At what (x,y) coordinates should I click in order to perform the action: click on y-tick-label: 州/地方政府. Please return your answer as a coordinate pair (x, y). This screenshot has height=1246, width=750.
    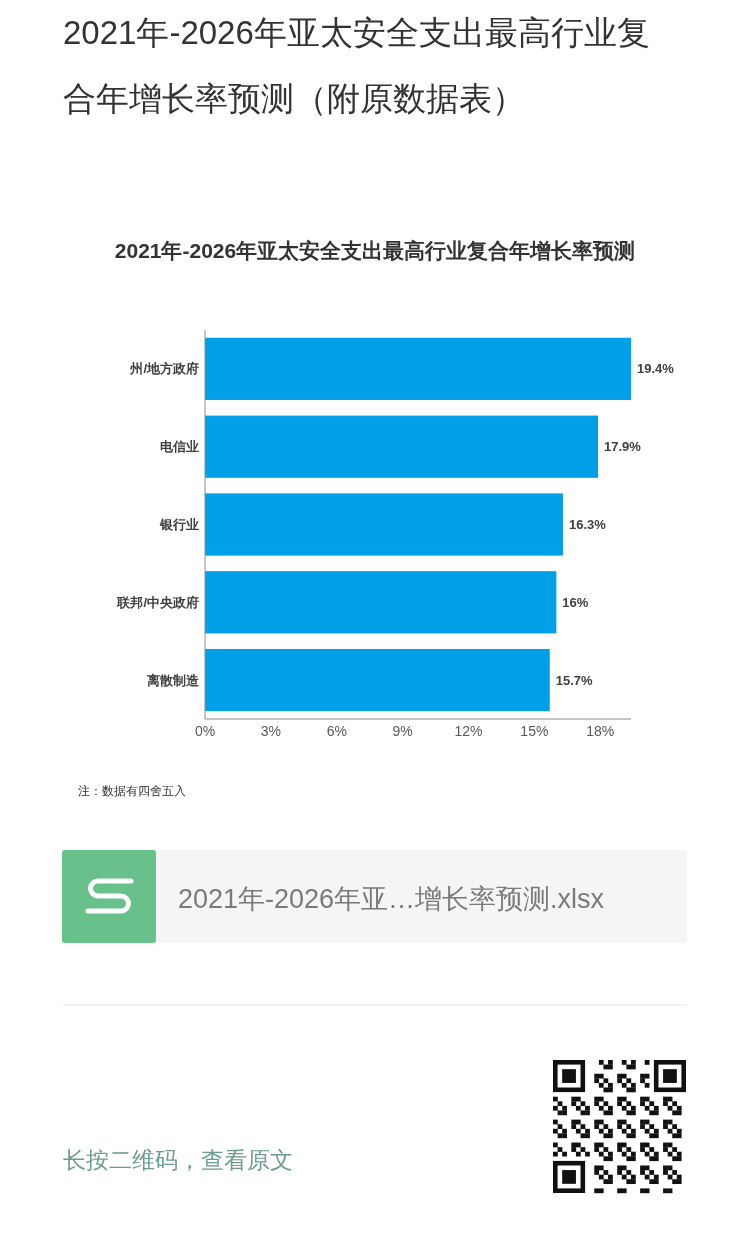
    Looking at the image, I should click on (164, 369).